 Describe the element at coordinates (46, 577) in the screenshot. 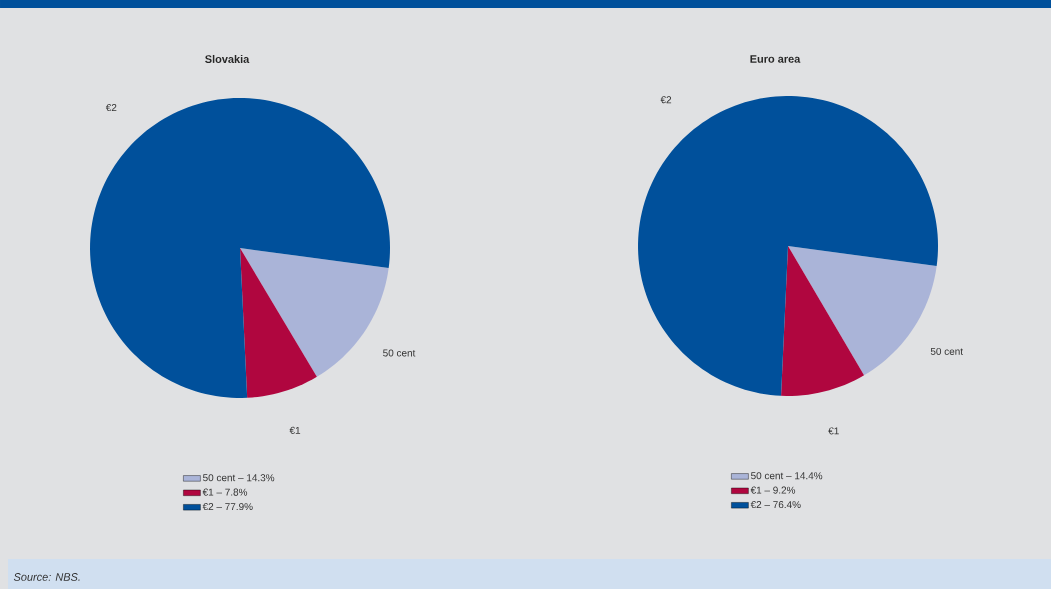

I see `source-note: Source: NBS.` at that location.